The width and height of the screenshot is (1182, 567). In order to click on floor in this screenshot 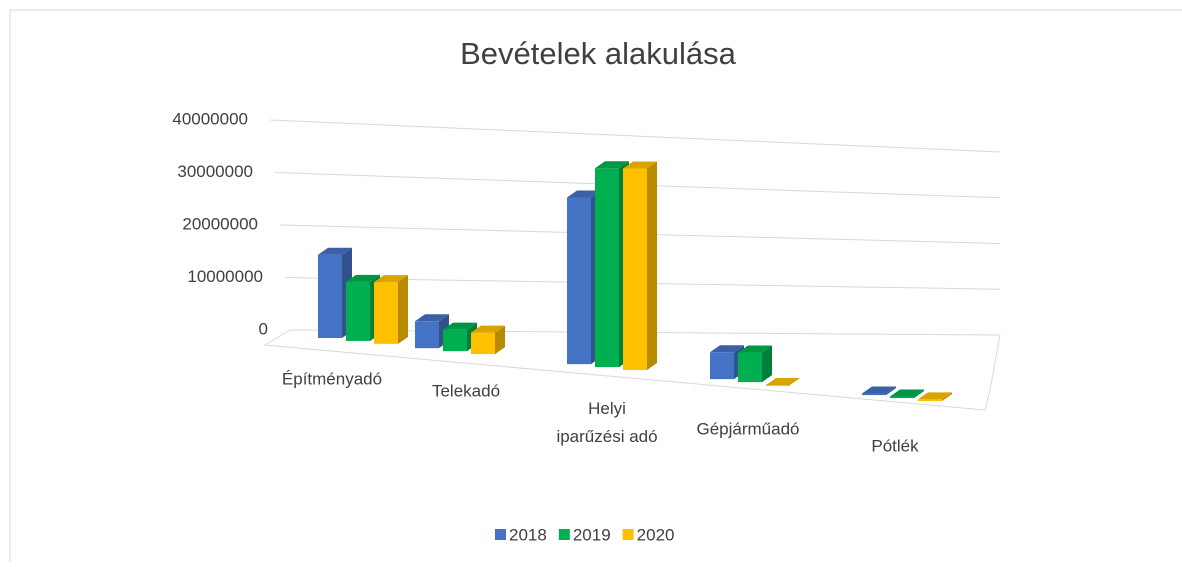, I will do `click(632, 370)`.